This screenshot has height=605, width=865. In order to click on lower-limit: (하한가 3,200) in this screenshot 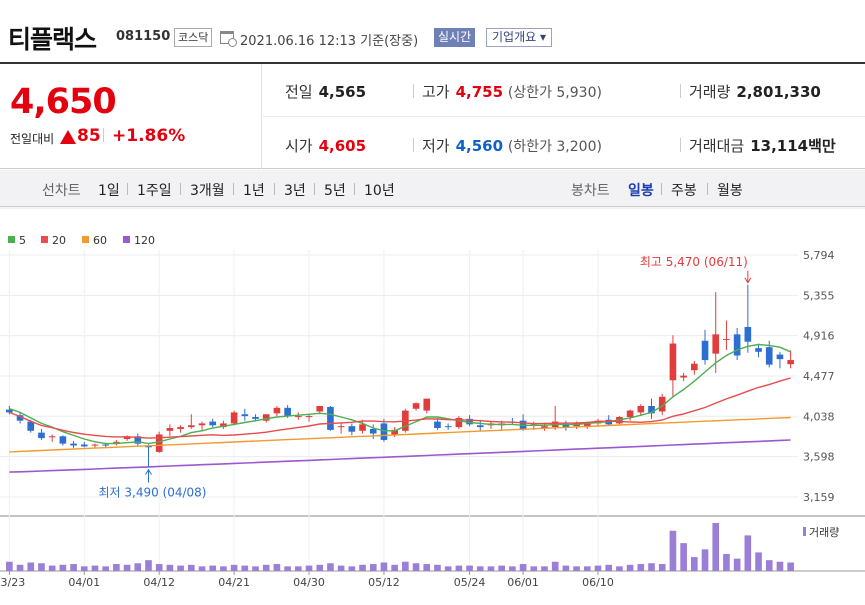, I will do `click(554, 147)`.